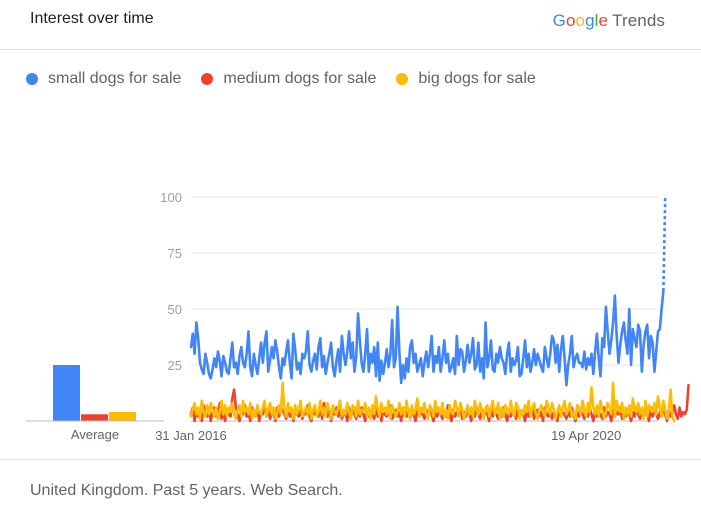 The image size is (701, 507). Describe the element at coordinates (171, 197) in the screenshot. I see `y-tick-label: 100` at that location.